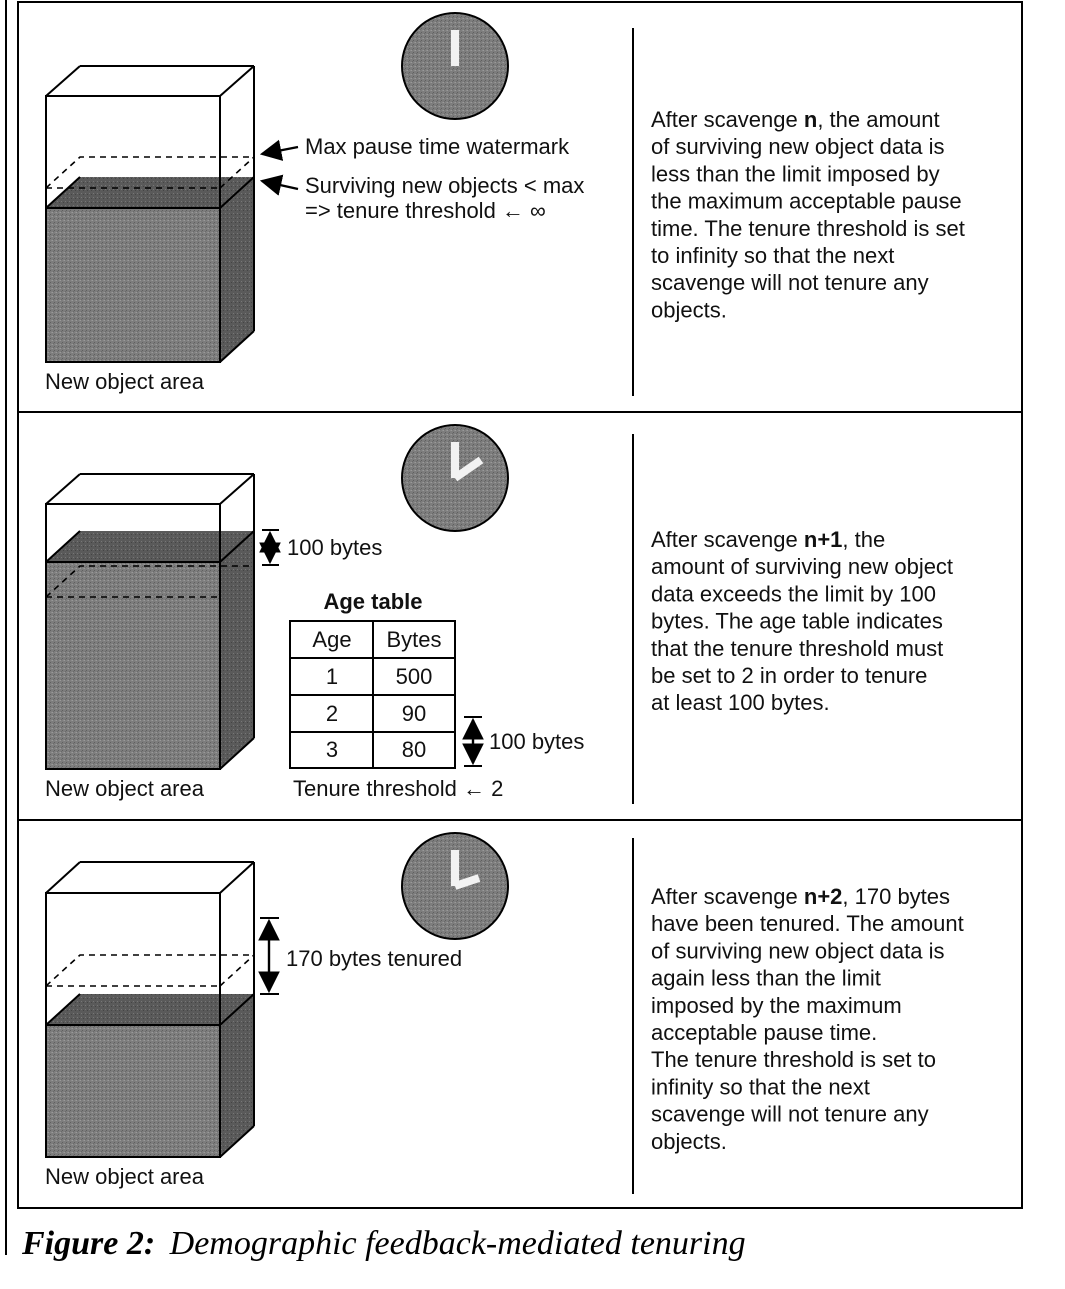 Image resolution: width=1065 pixels, height=1289 pixels. I want to click on excess-label: 100 bytes, so click(334, 547).